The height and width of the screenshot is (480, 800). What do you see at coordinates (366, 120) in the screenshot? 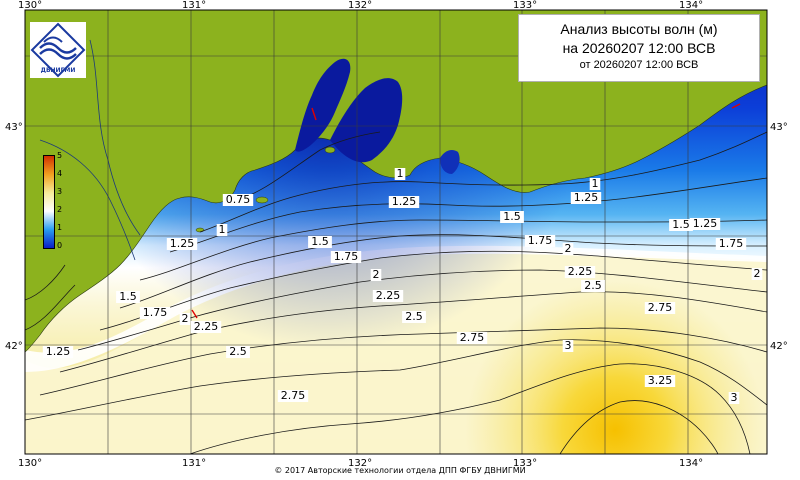
I see `ussuri-bay` at bounding box center [366, 120].